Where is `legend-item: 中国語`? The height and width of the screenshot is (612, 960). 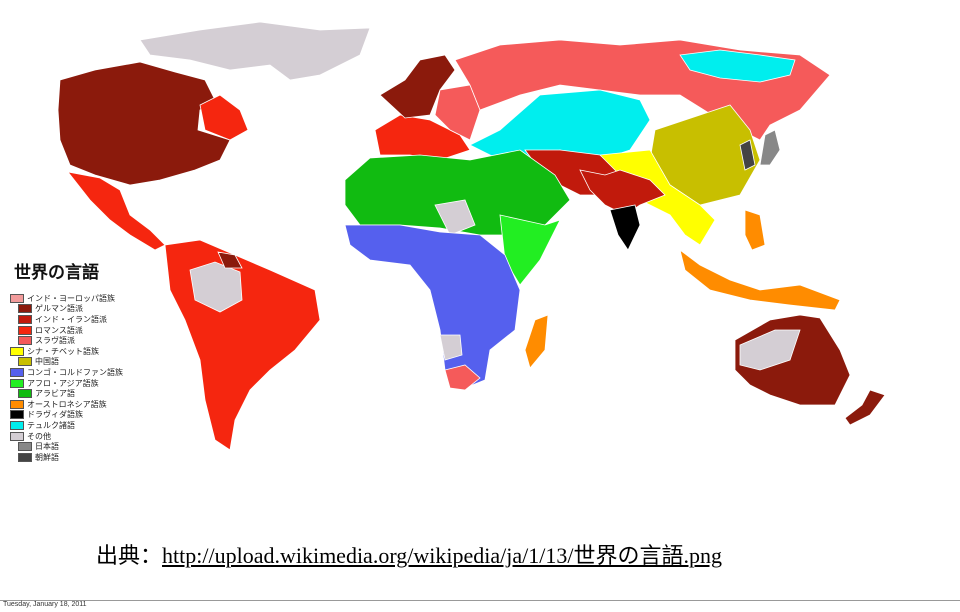
legend-item: 中国語 is located at coordinates (95, 362).